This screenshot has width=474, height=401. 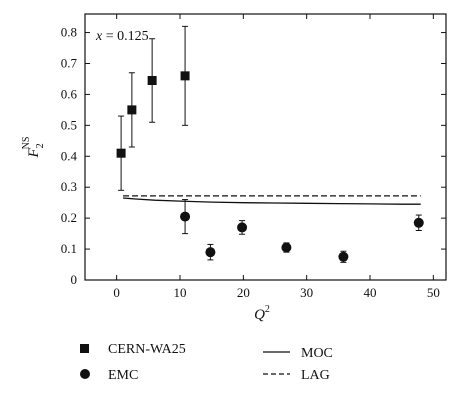 What do you see at coordinates (206, 362) in the screenshot?
I see `legend: CERN-WA25 EMC MOC LAG` at bounding box center [206, 362].